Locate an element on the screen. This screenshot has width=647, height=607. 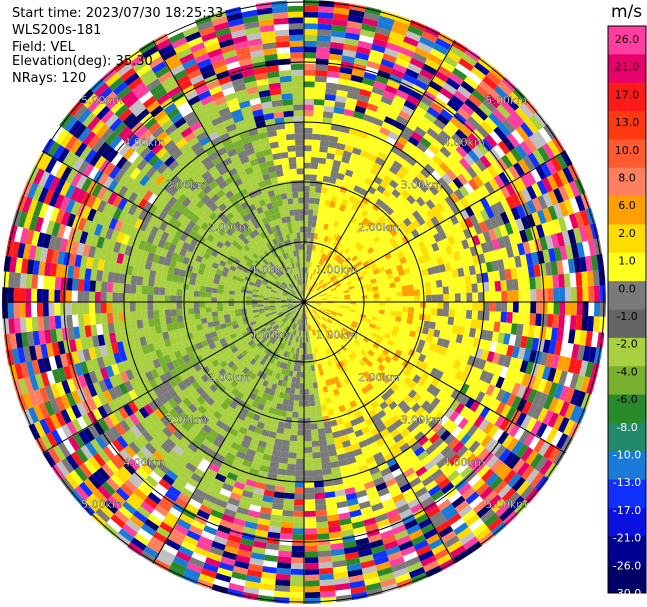
colorbar-tick-label: 17.0 is located at coordinates (627, 94).